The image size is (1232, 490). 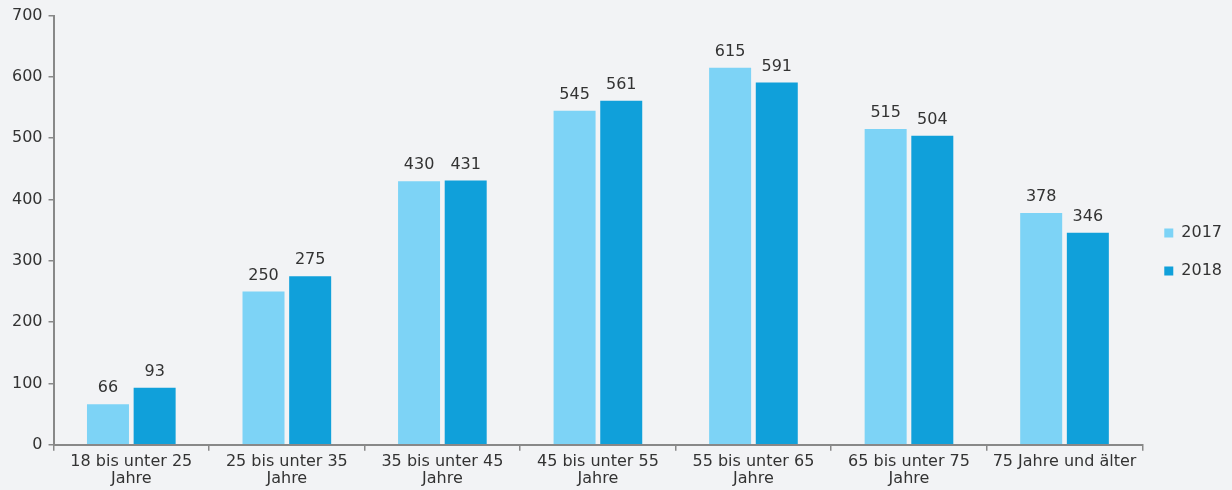 What do you see at coordinates (37, 443) in the screenshot?
I see `y-tick-label: 0` at bounding box center [37, 443].